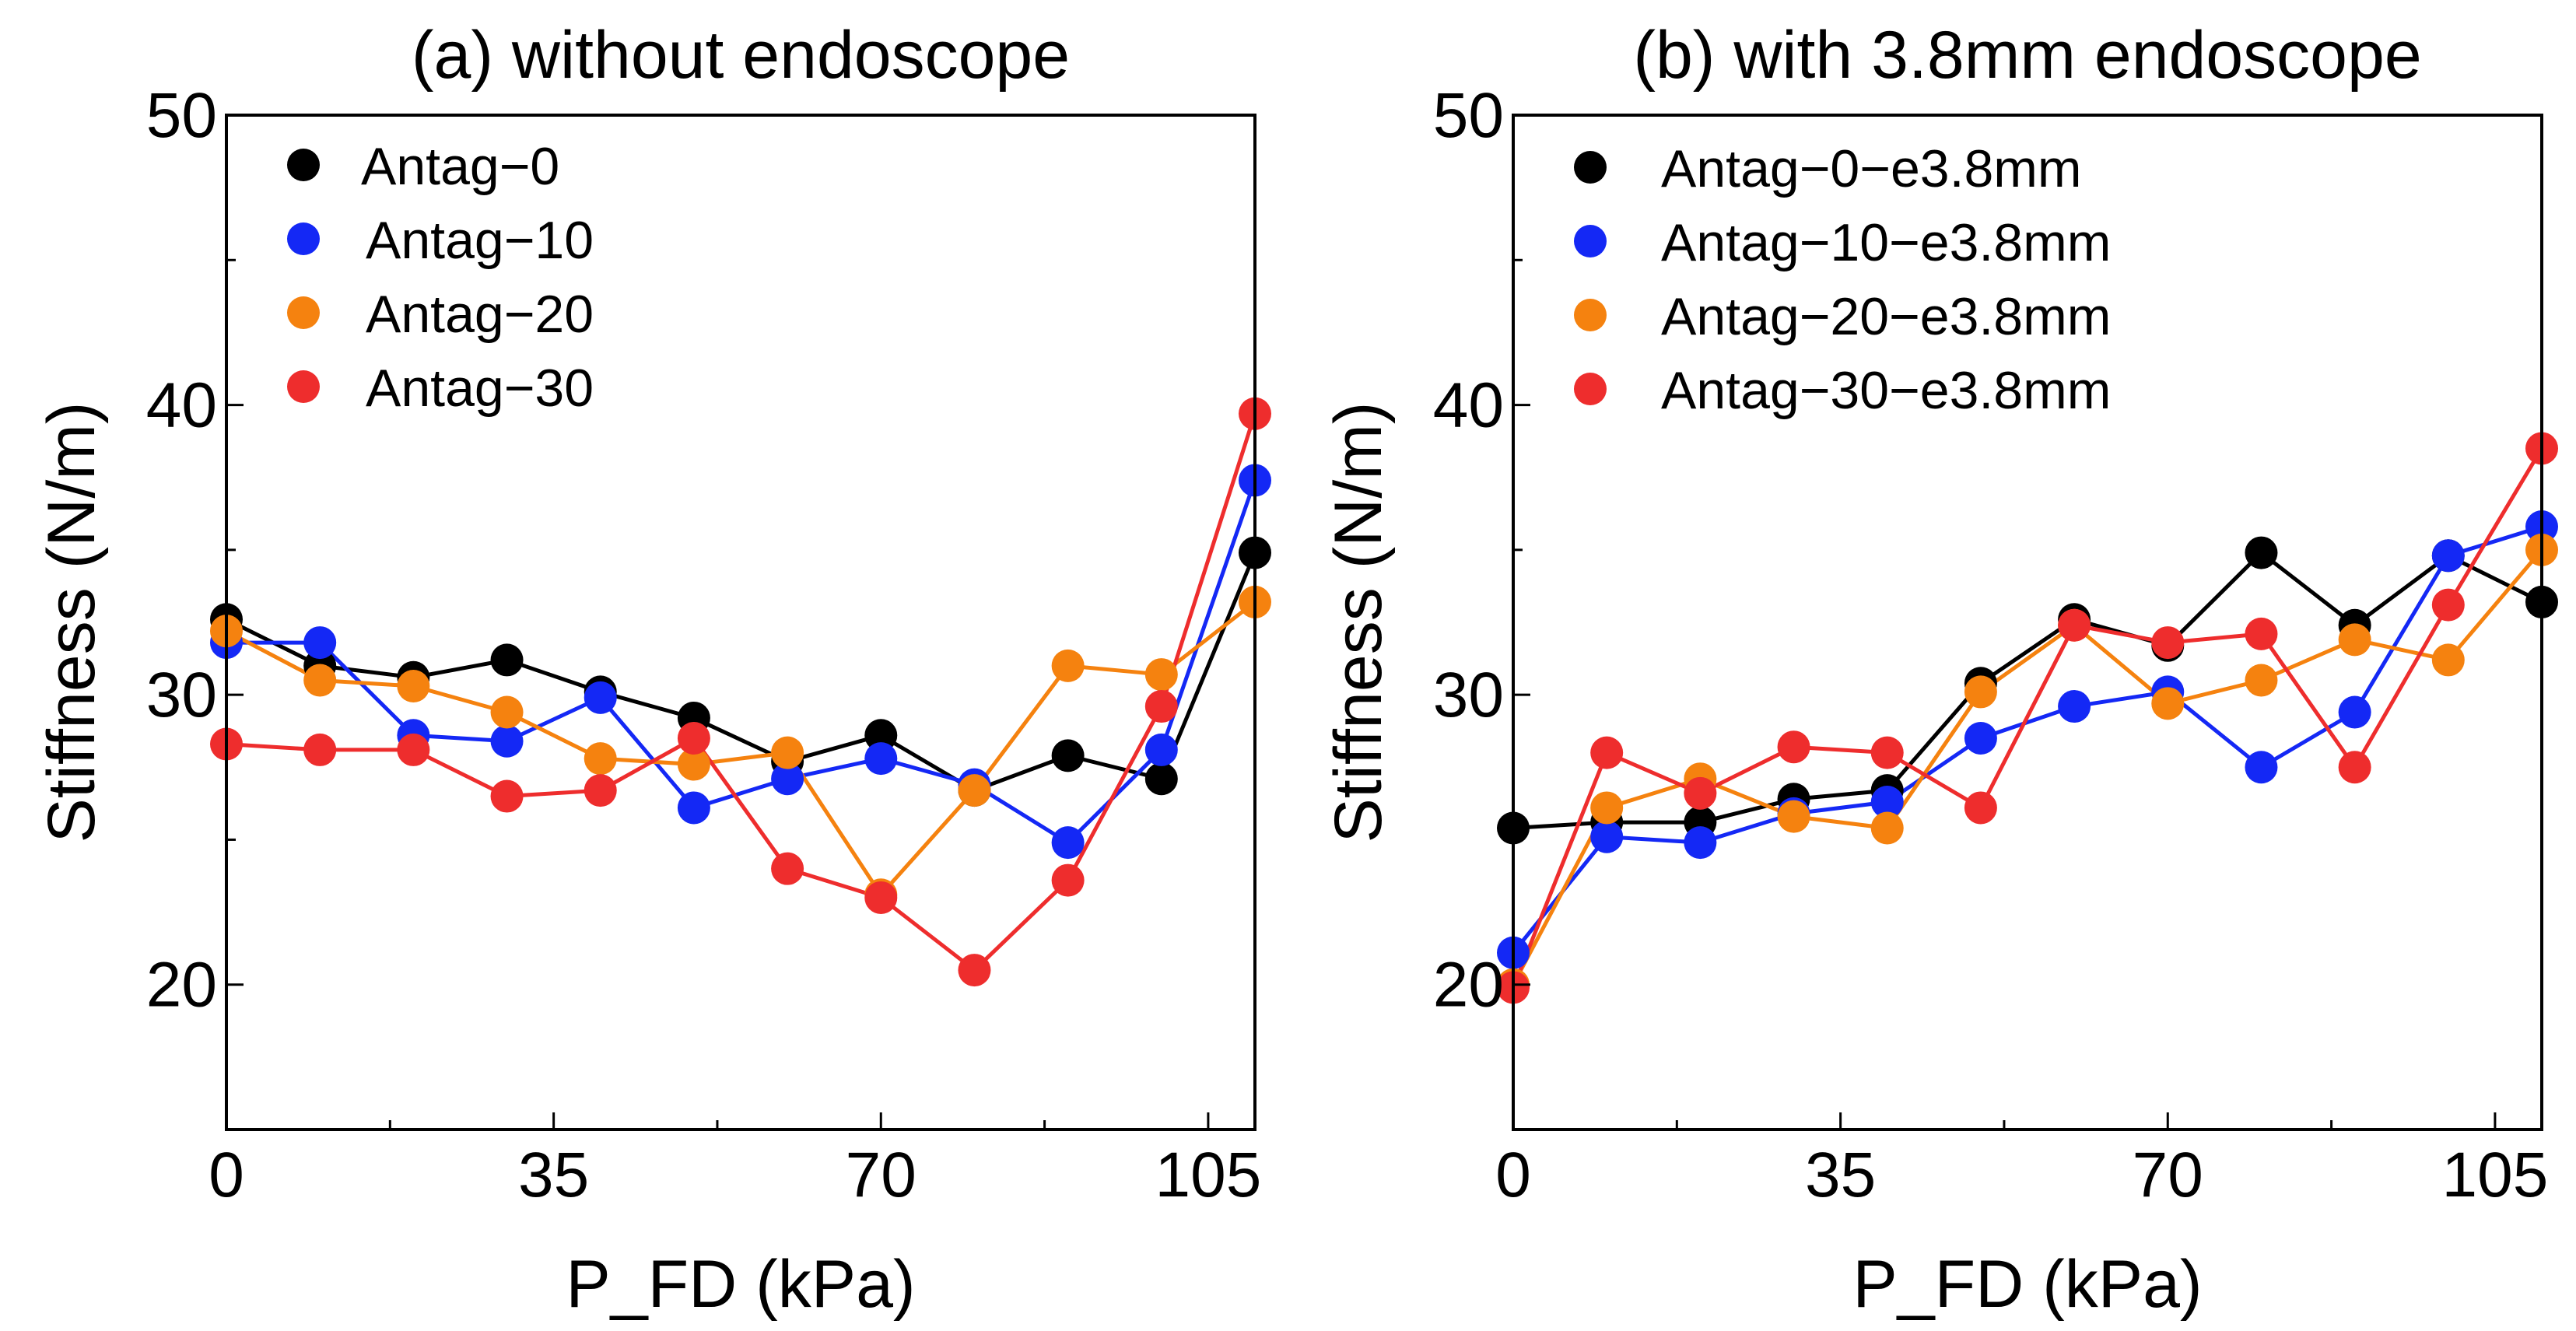 This screenshot has height=1331, width=2576. Describe the element at coordinates (1886, 316) in the screenshot. I see `legend-label-2: Antag−20−e3.8mm` at that location.